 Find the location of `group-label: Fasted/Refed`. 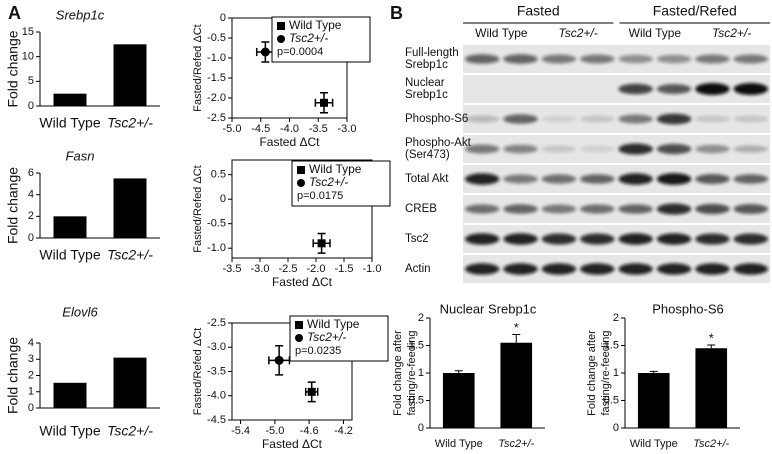

group-label: Fasted/Refed is located at coordinates (695, 11).